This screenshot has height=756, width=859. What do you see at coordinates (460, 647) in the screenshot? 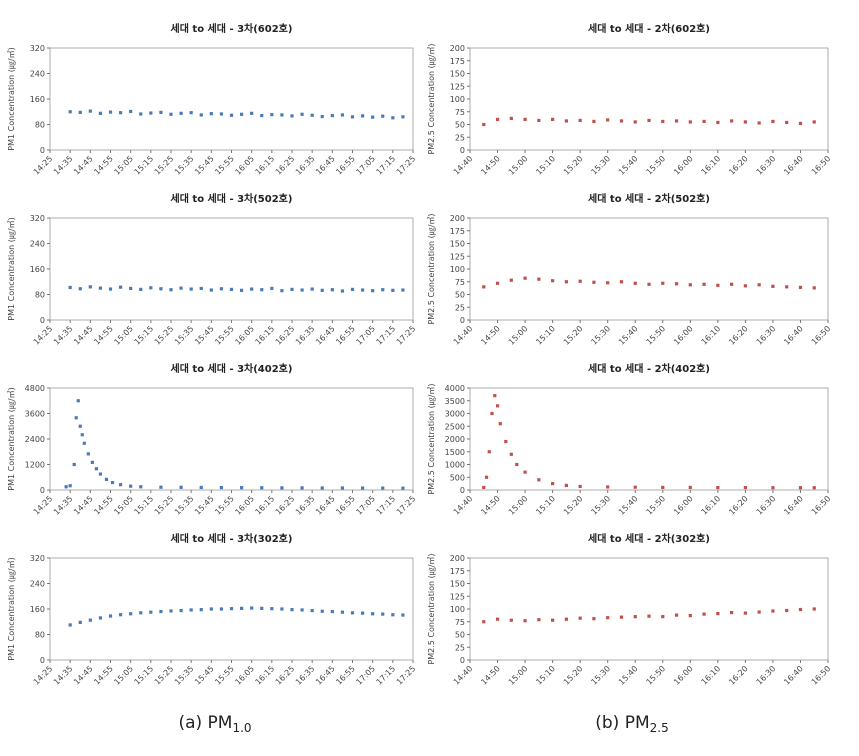
I see `y-tick-label: 25` at bounding box center [460, 647].